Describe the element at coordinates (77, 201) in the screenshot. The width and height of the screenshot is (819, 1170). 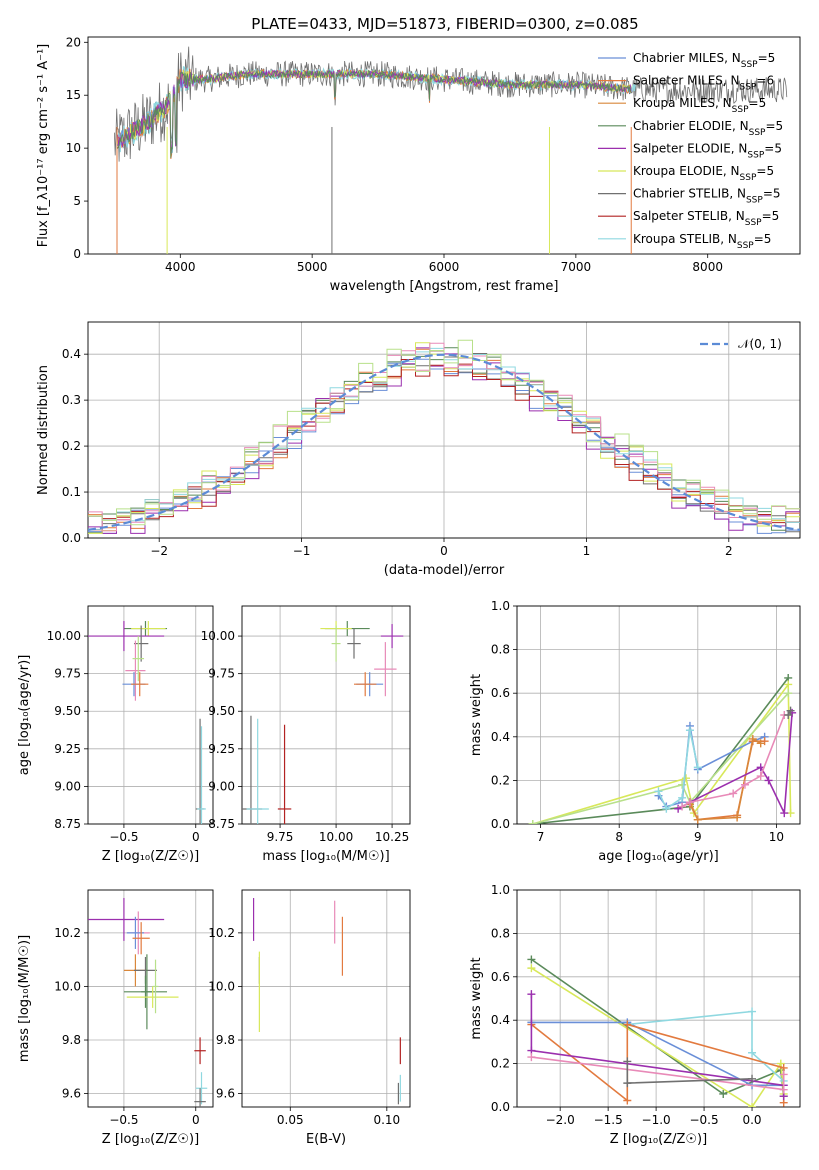
I see `y-tick-label-1: 5` at that location.